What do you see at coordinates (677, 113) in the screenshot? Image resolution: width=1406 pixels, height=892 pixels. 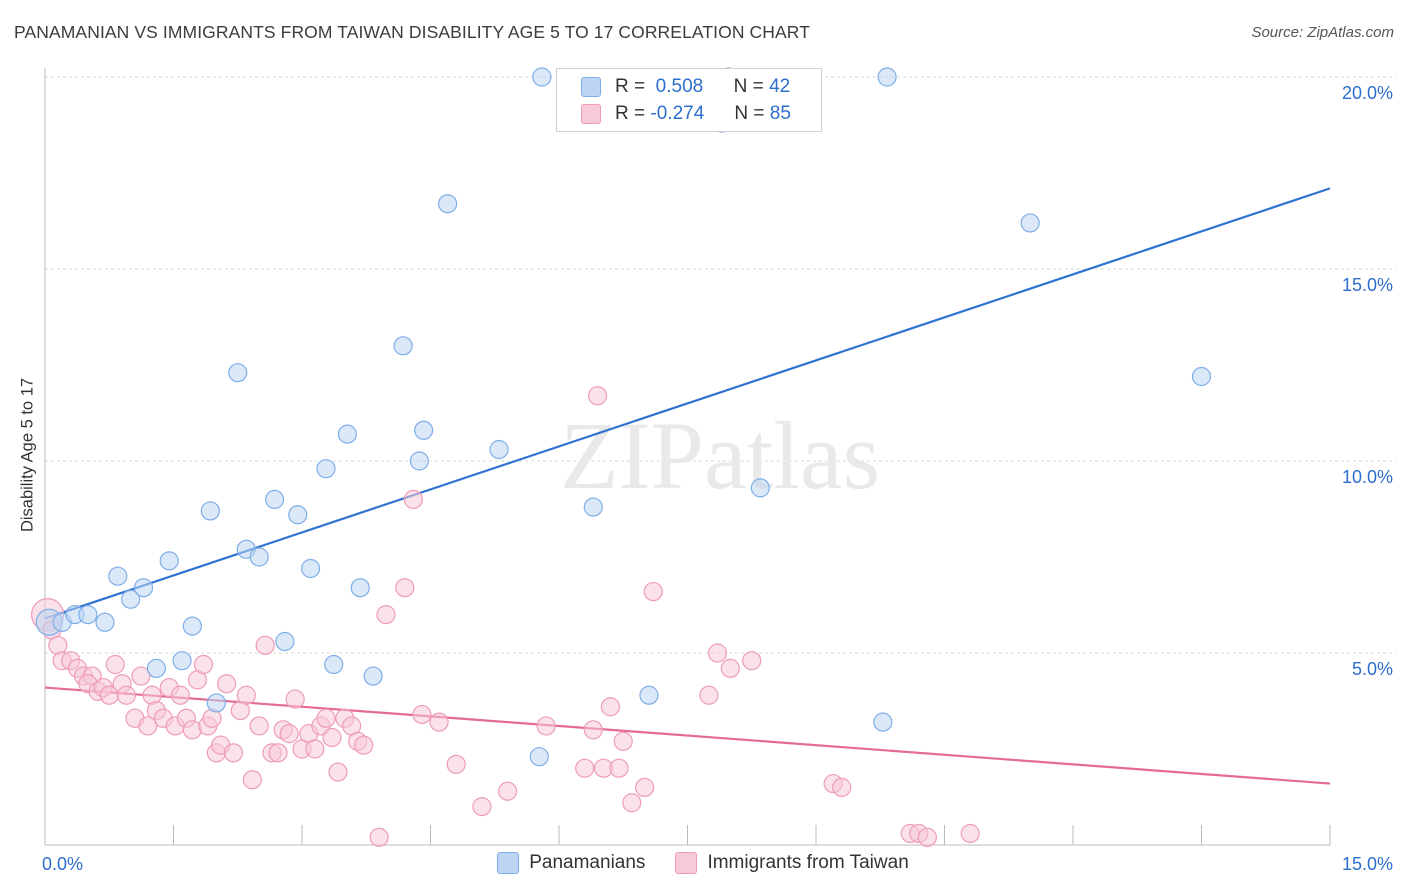 I see `legend-r-value: -0.274` at bounding box center [677, 113].